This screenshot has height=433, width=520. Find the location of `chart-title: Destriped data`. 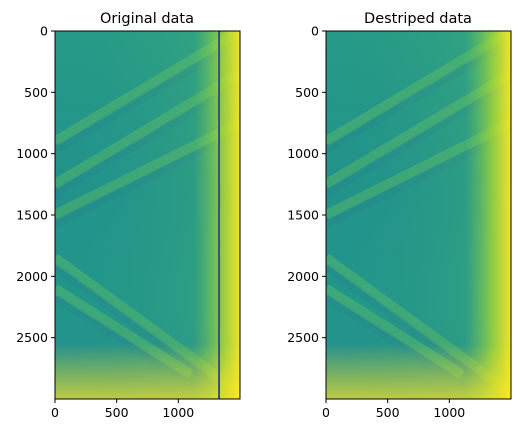

chart-title: Destriped data is located at coordinates (418, 19).